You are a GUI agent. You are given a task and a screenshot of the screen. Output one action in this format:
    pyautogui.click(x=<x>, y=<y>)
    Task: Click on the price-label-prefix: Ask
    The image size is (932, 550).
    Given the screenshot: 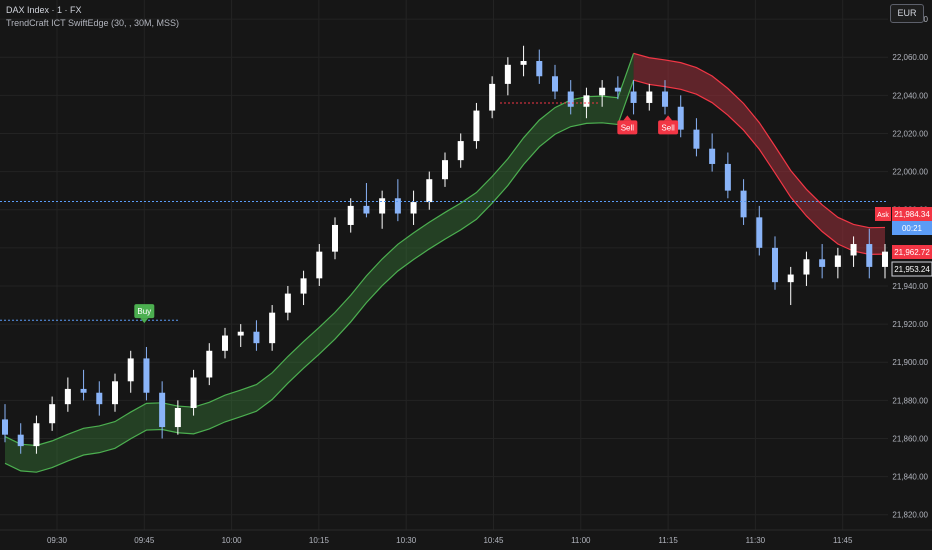 What is the action you would take?
    pyautogui.click(x=883, y=215)
    